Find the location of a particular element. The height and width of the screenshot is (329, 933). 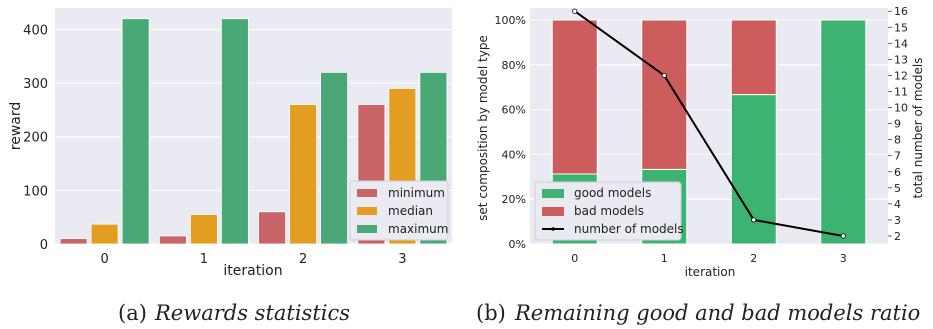

y2-tick-b: 4 is located at coordinates (897, 204).